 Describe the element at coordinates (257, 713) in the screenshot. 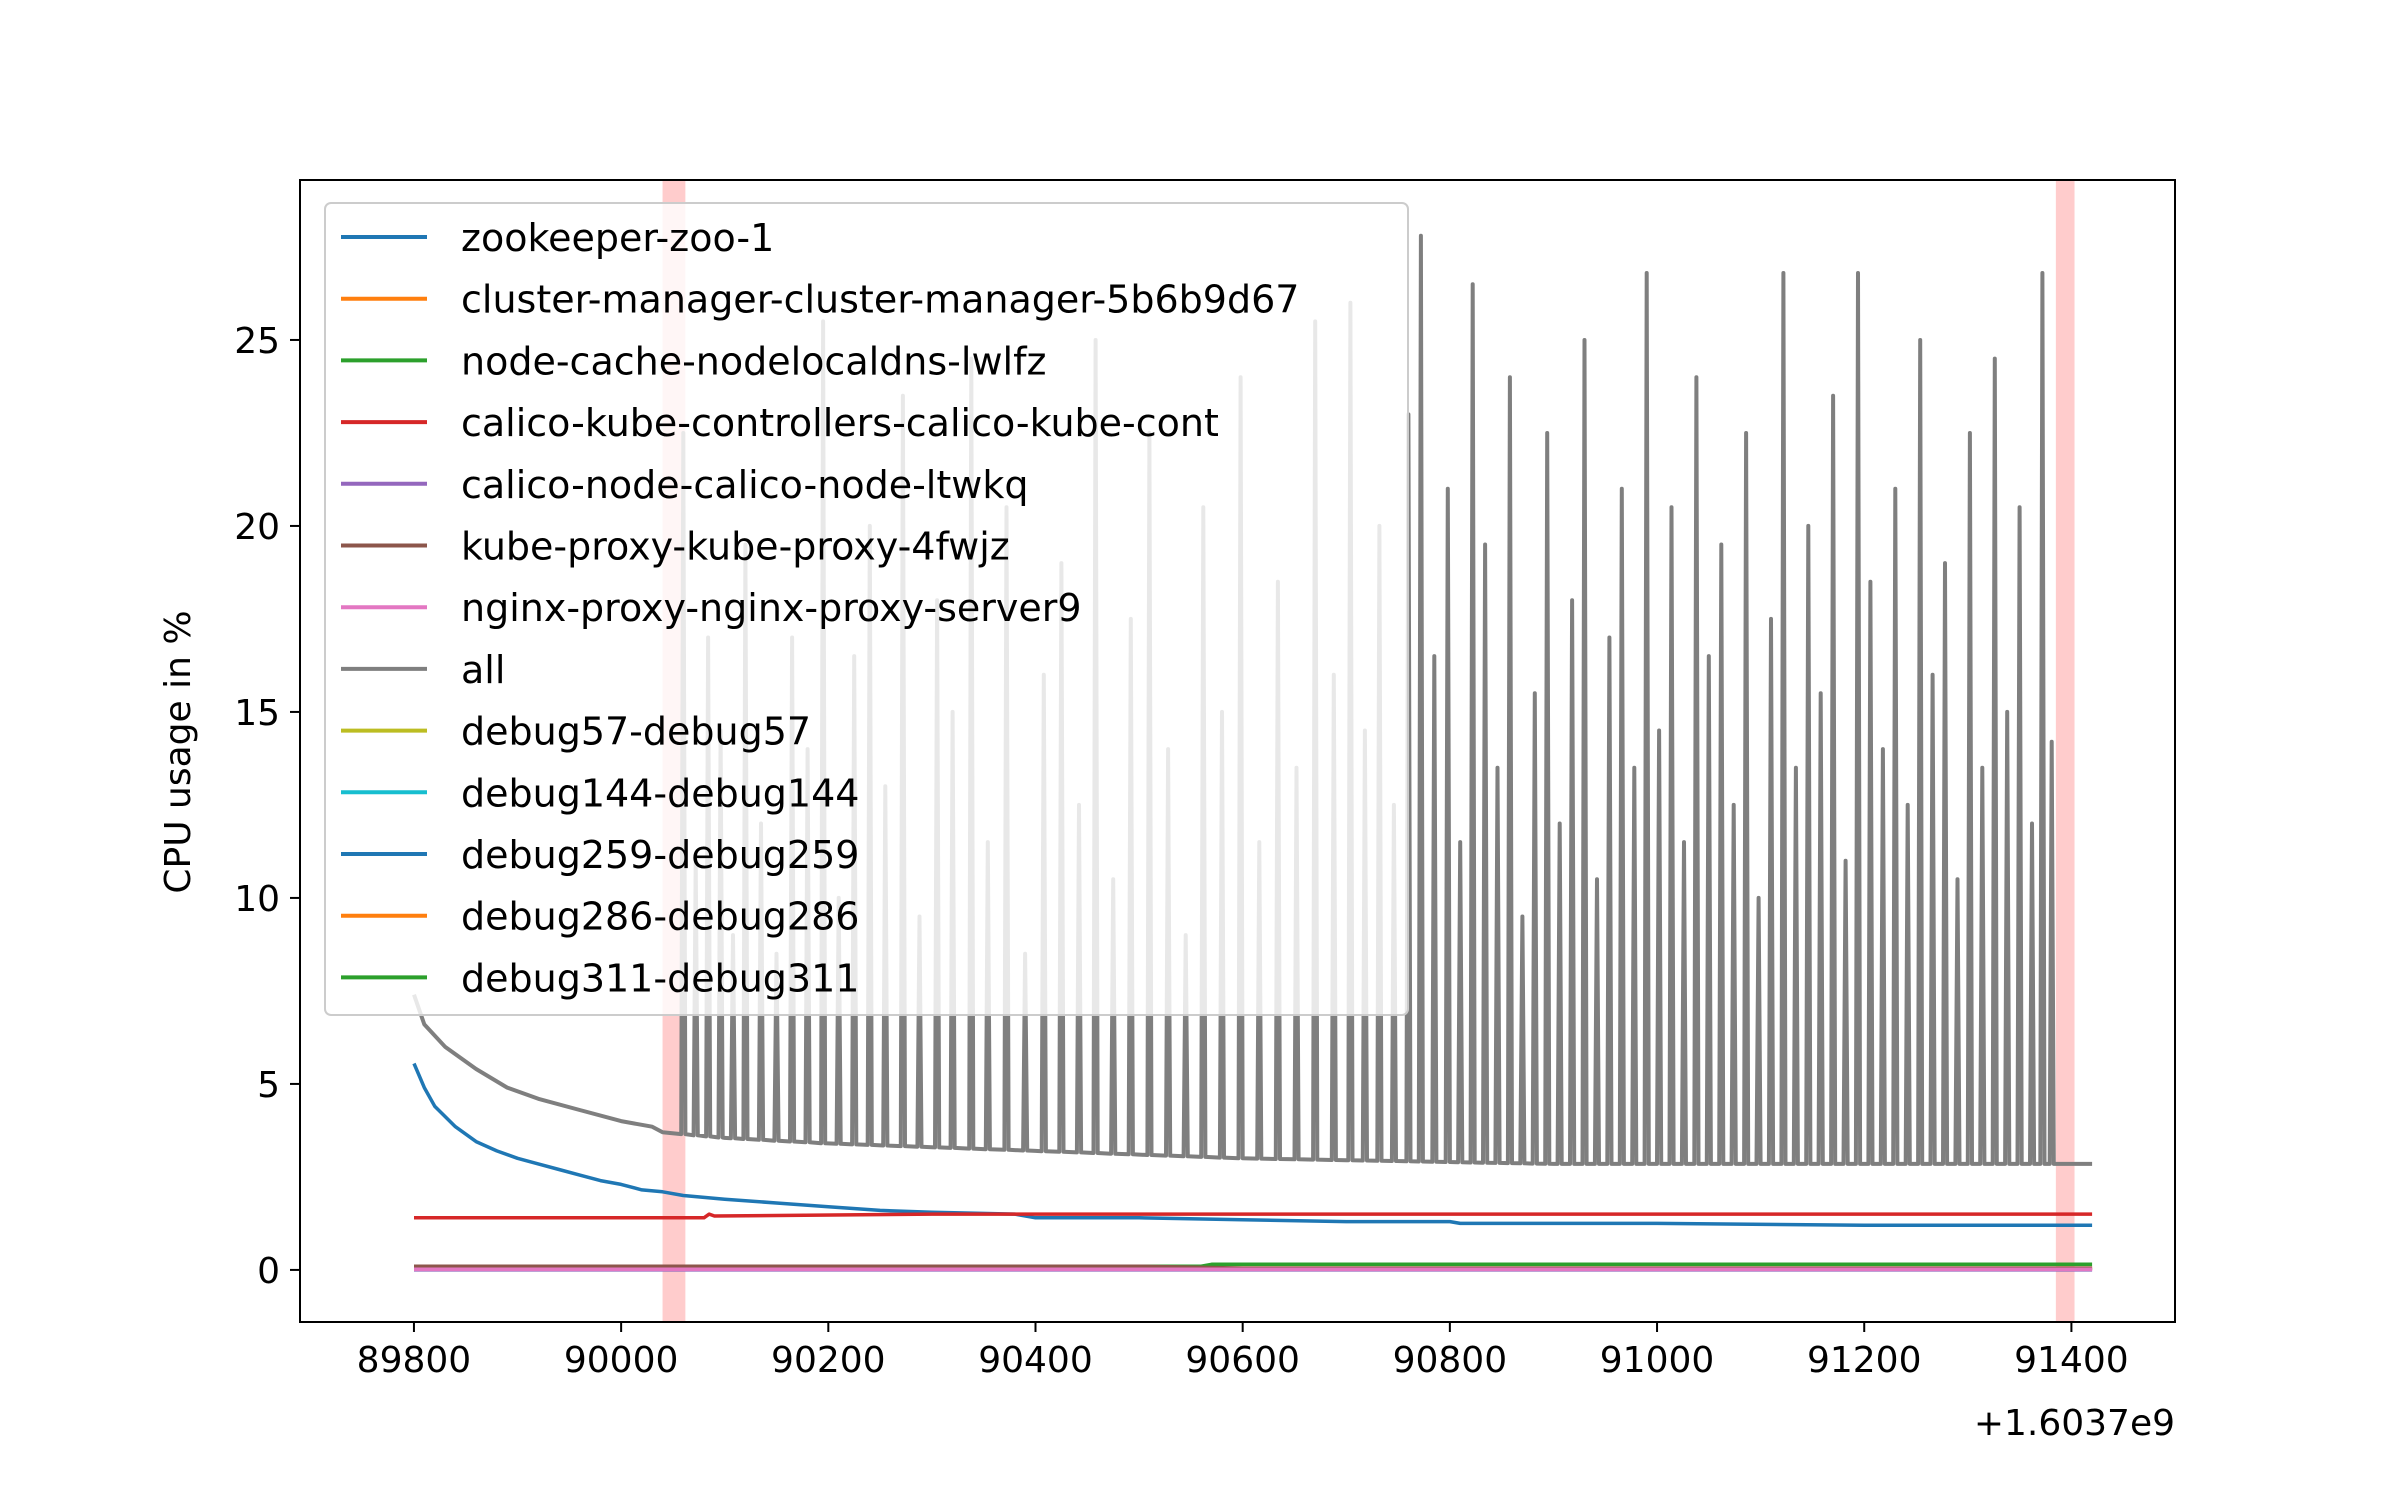

I see `y-tick-label: 15` at that location.